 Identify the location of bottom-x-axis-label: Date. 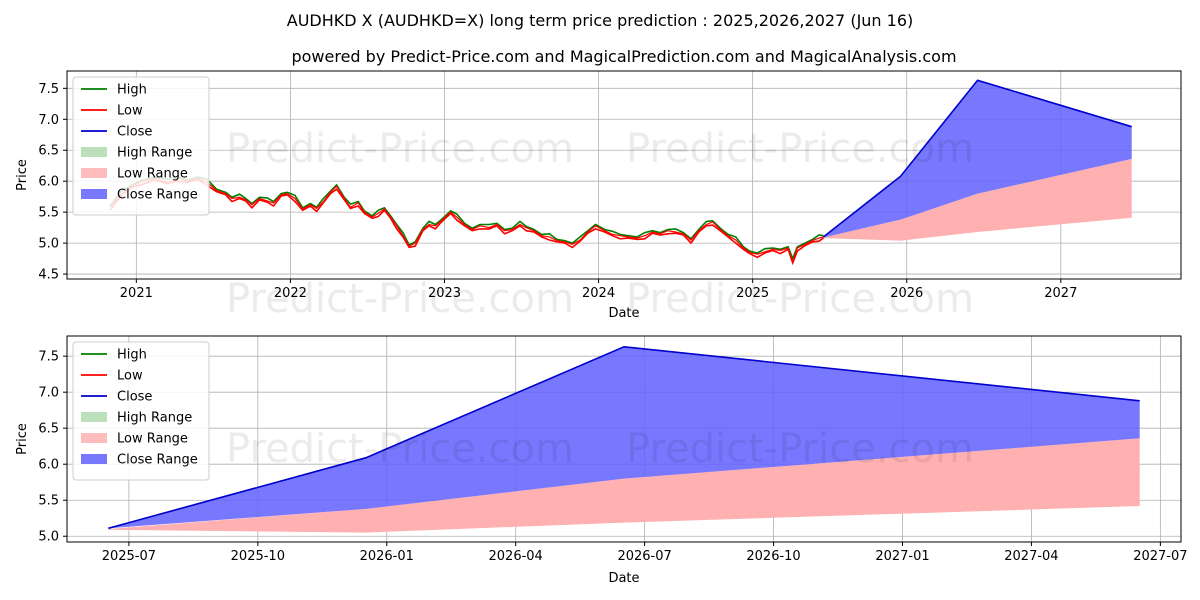
(623, 578).